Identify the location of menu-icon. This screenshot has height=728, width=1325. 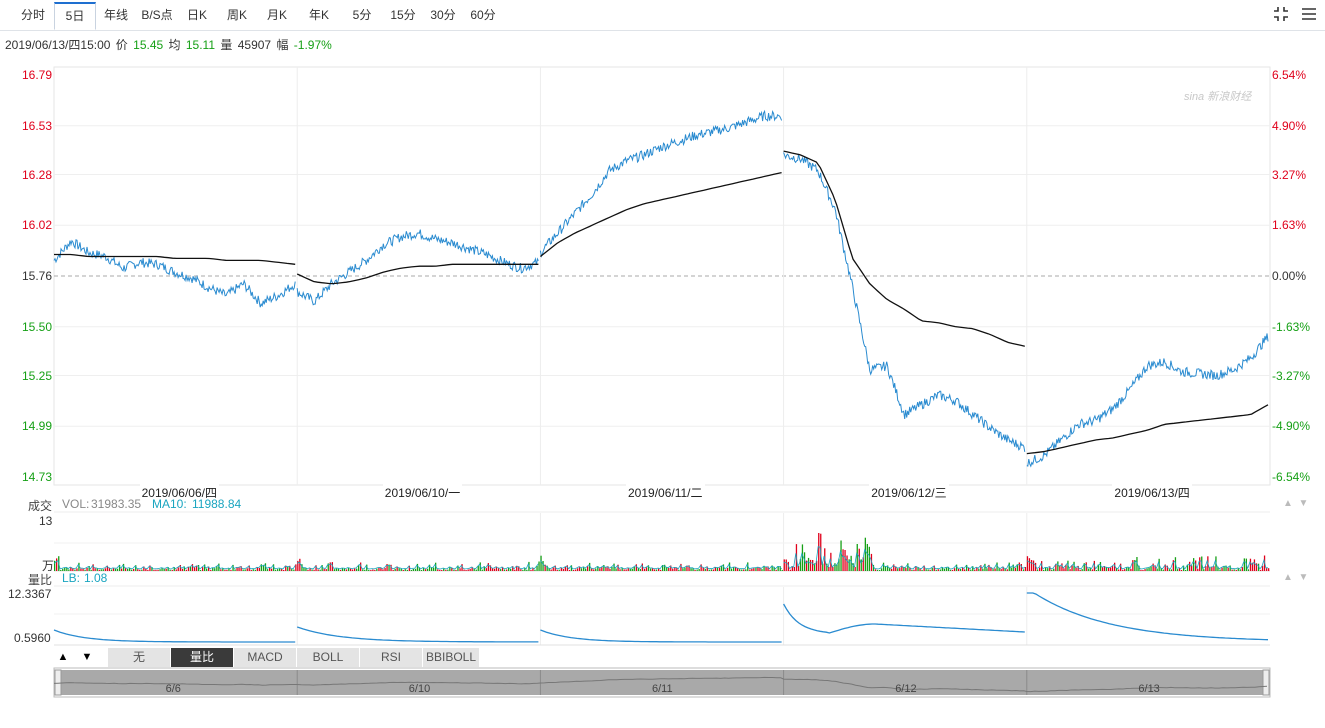
(1309, 14).